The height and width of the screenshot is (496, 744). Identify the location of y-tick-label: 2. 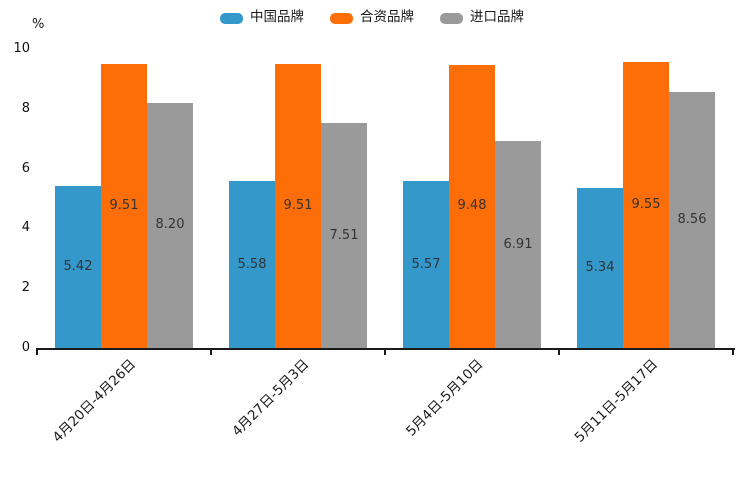
(25, 288).